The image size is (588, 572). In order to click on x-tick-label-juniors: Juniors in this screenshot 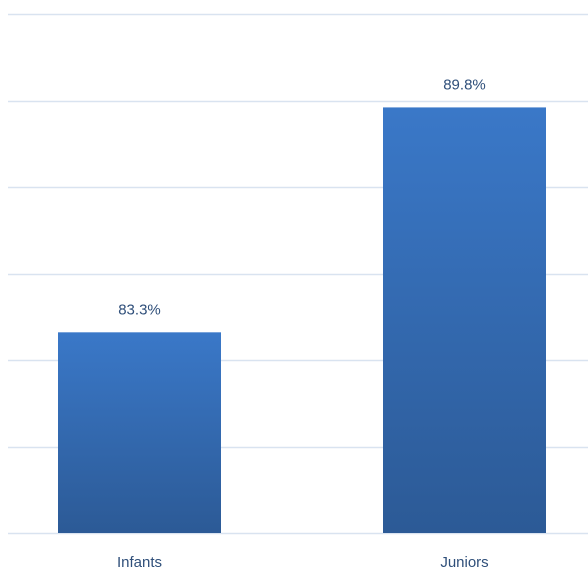, I will do `click(464, 562)`.